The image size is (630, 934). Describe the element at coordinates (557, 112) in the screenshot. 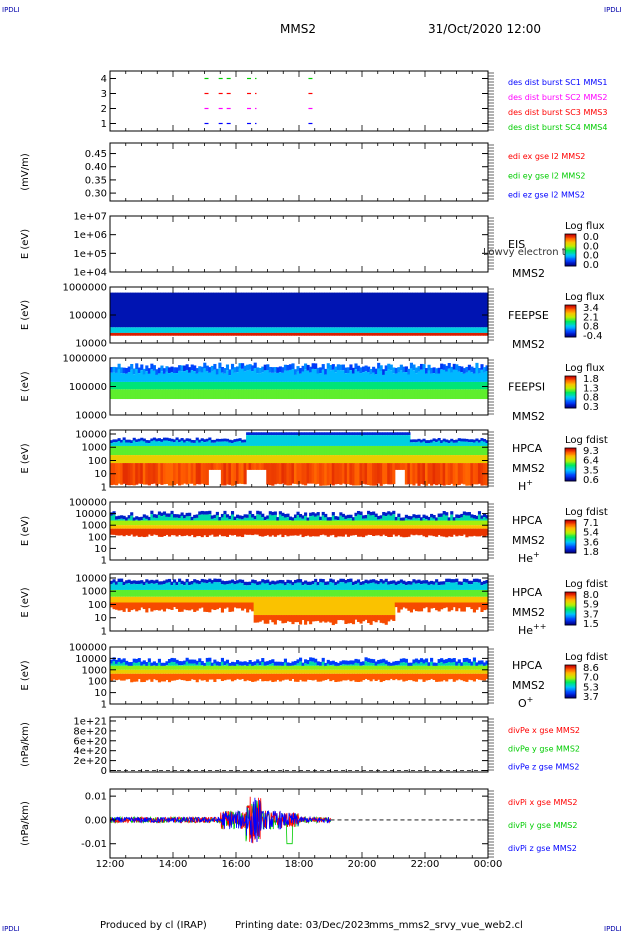

I see `legend-entry: des dist burst SC3 MMS3` at that location.